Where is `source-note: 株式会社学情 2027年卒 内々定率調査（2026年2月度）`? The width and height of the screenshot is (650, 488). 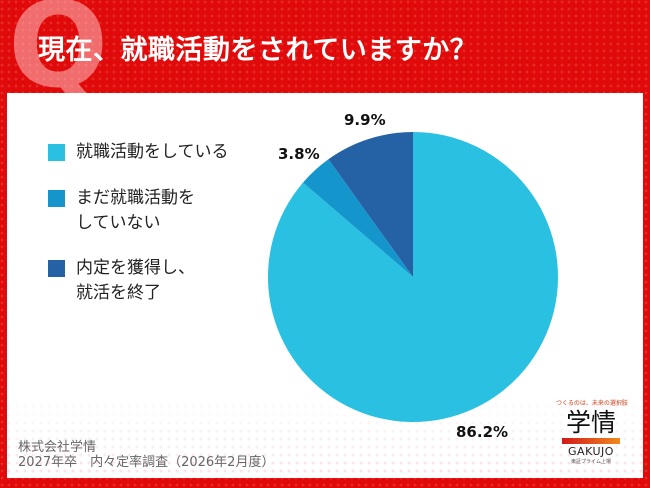
source-note: 株式会社学情 2027年卒 内々定率調査（2026年2月度） is located at coordinates (146, 455).